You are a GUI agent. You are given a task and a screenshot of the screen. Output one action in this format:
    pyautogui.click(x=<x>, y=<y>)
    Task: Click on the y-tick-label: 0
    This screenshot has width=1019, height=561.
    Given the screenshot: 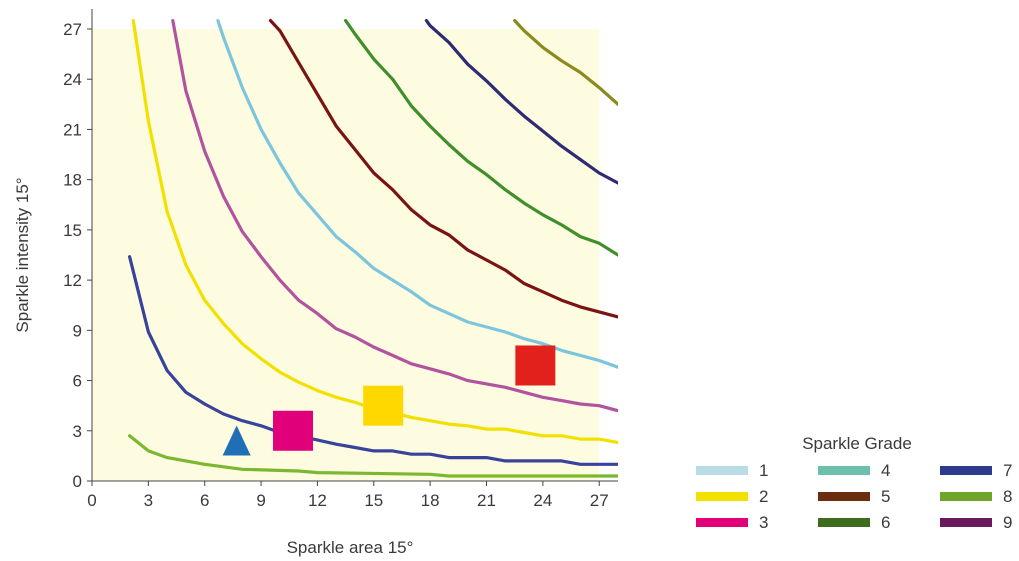 What is the action you would take?
    pyautogui.click(x=77, y=481)
    